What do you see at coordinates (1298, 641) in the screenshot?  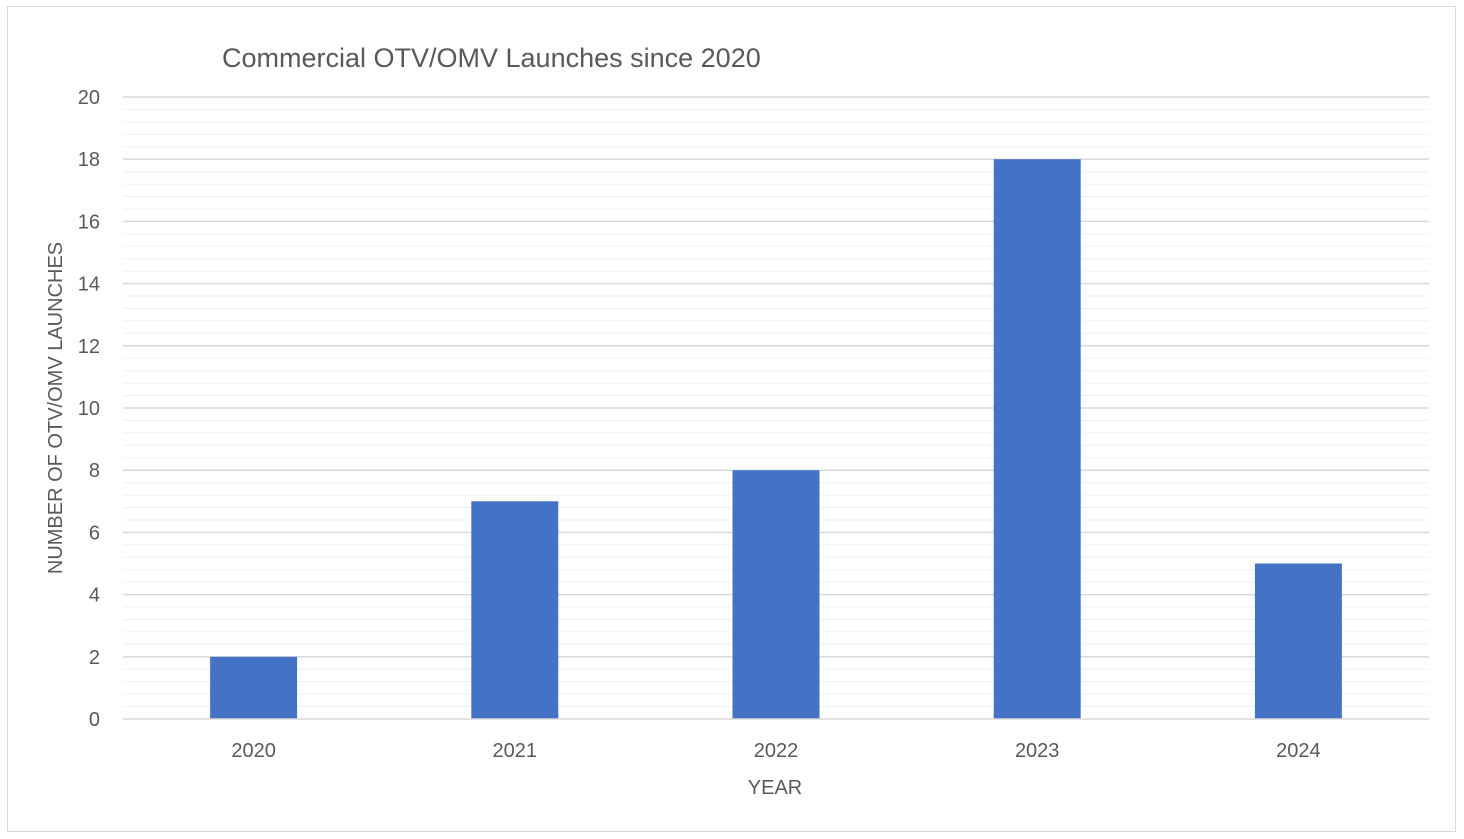 I see `bar-2024` at bounding box center [1298, 641].